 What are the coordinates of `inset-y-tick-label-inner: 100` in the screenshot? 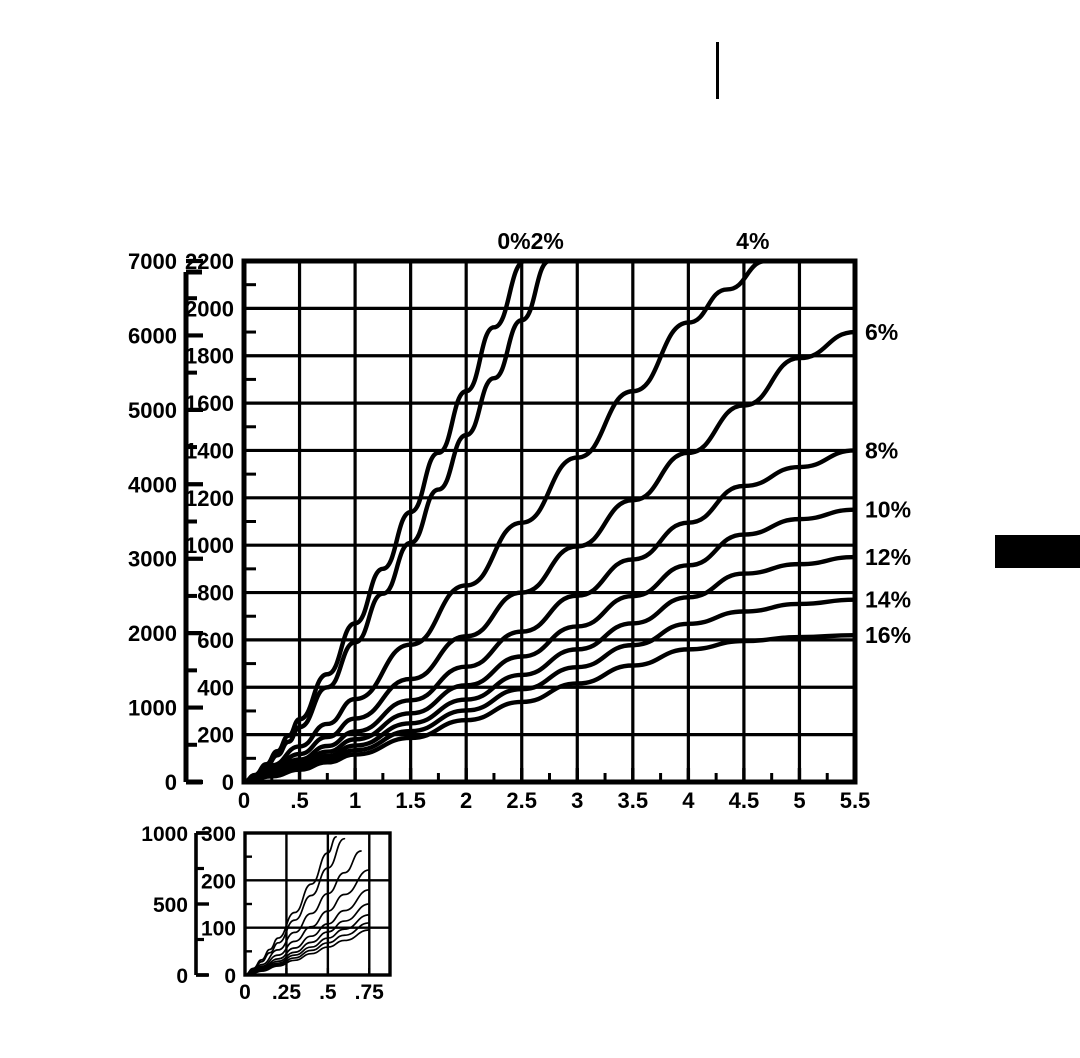 It's located at (218, 929).